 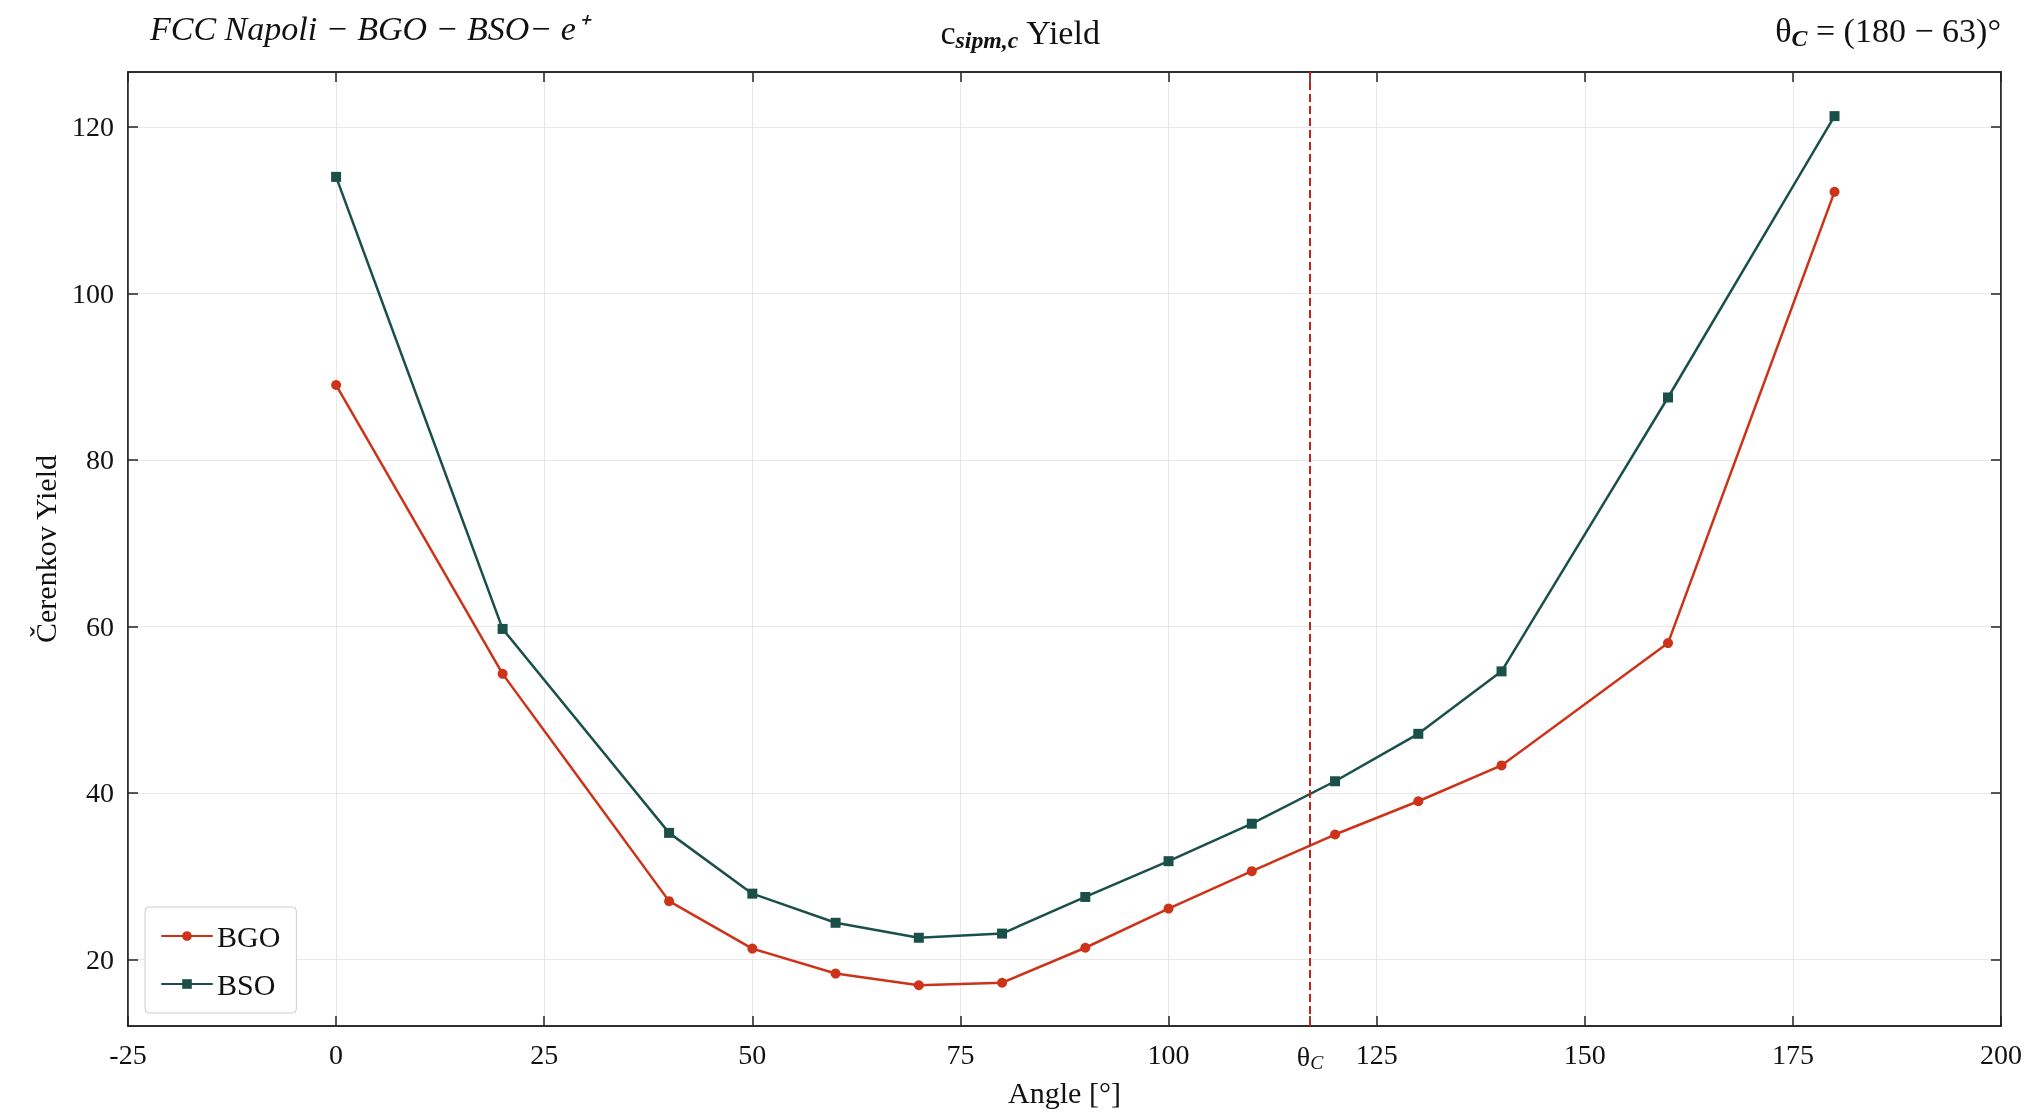 What do you see at coordinates (544, 1054) in the screenshot?
I see `x-tick-label: 25` at bounding box center [544, 1054].